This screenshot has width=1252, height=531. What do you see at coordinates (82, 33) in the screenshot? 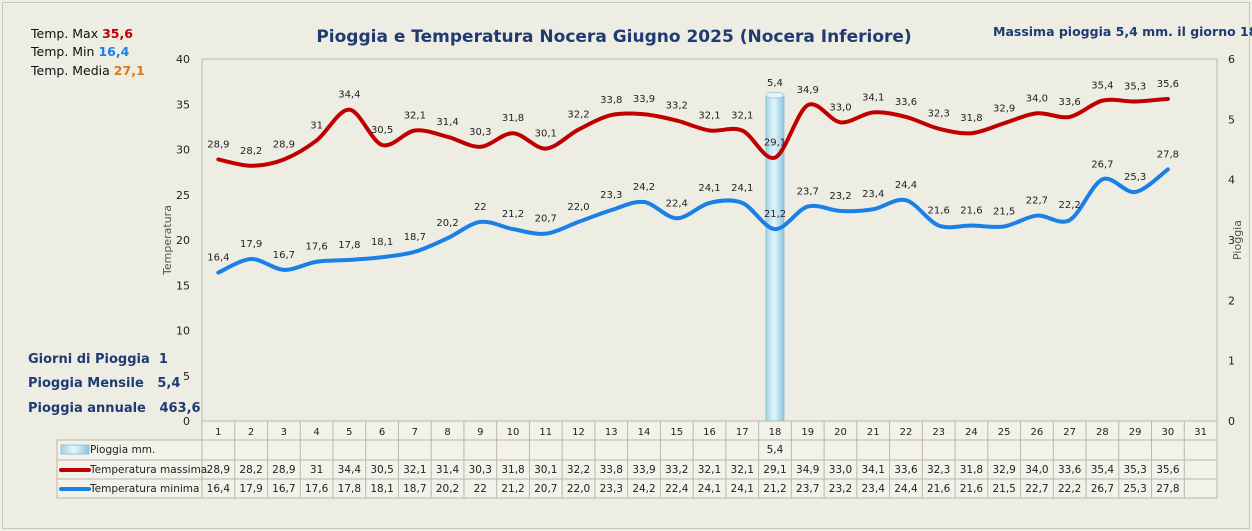
I see `stat-tmax: Temp. Max 35,6` at bounding box center [82, 33].